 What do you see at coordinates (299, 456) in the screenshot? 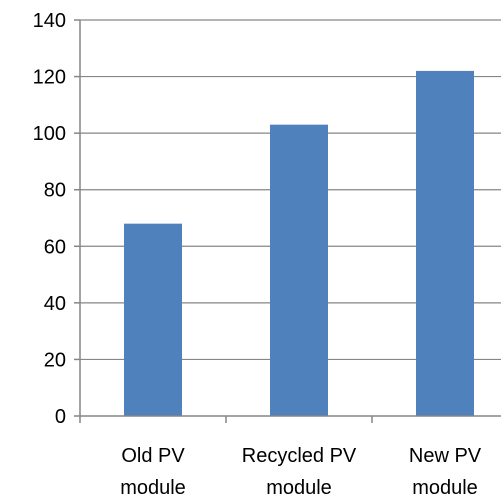
I see `x-category-label-1-line-0: Recycled PV` at bounding box center [299, 456].